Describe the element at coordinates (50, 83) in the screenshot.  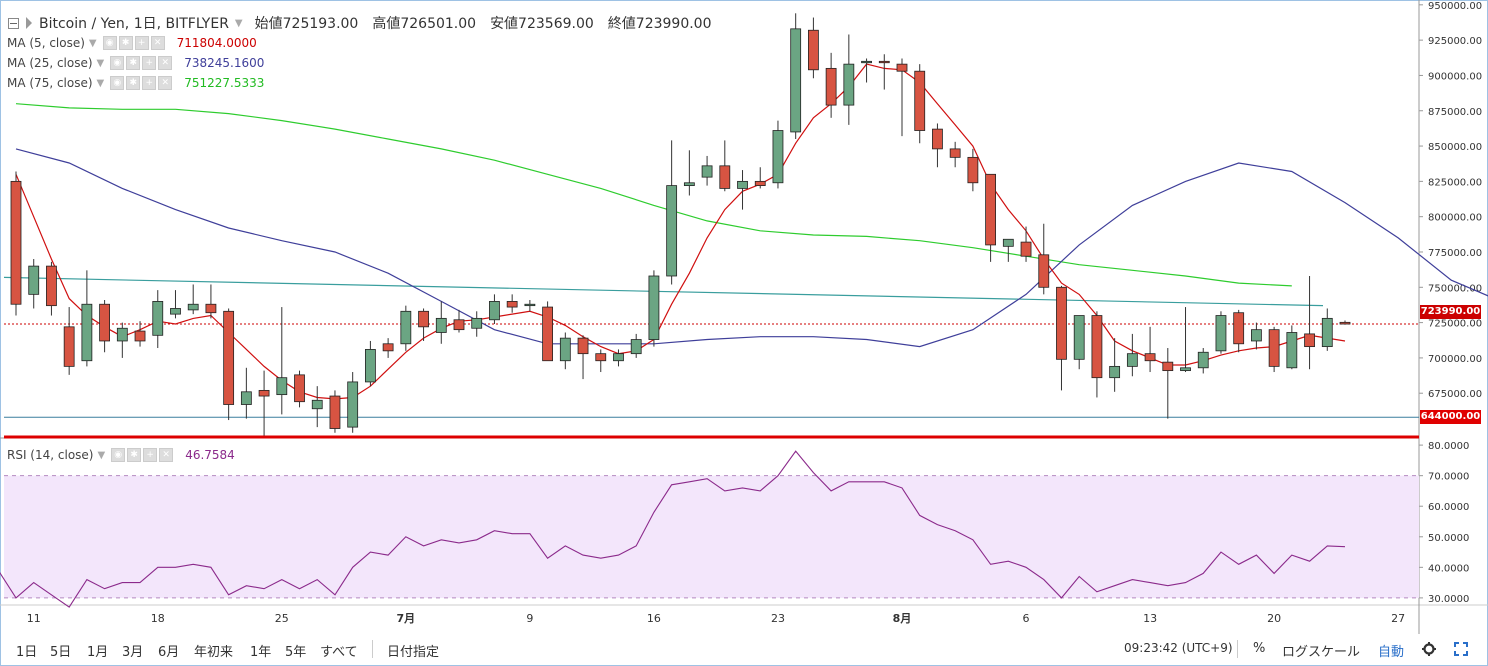
I see `indicator-label: MA (75, close)` at that location.